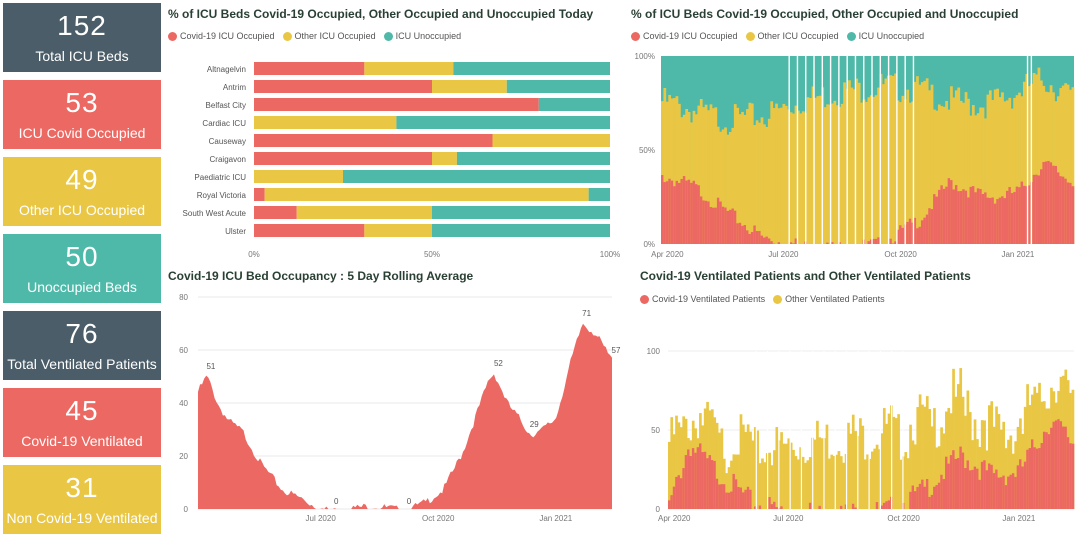  Describe the element at coordinates (655, 430) in the screenshot. I see `y-tick-label: 50` at that location.